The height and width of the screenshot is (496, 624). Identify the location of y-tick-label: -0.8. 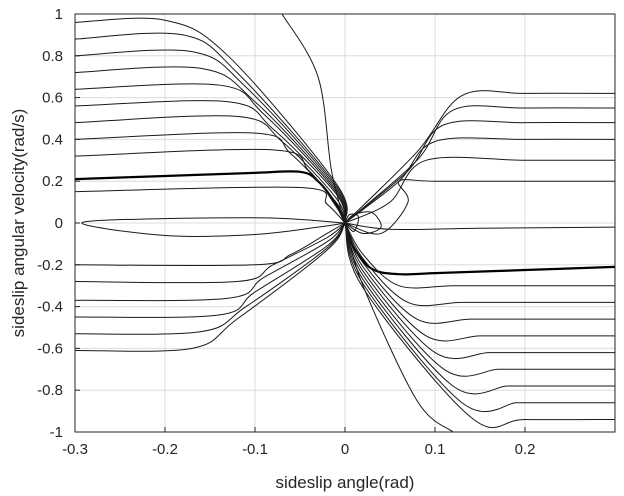
(50, 390).